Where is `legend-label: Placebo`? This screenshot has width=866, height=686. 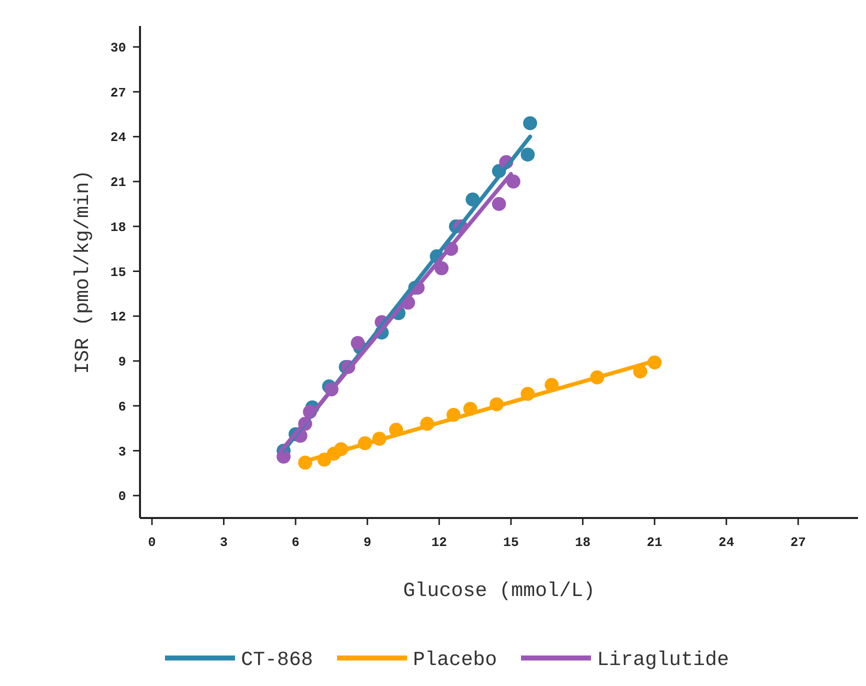 legend-label: Placebo is located at coordinates (455, 660).